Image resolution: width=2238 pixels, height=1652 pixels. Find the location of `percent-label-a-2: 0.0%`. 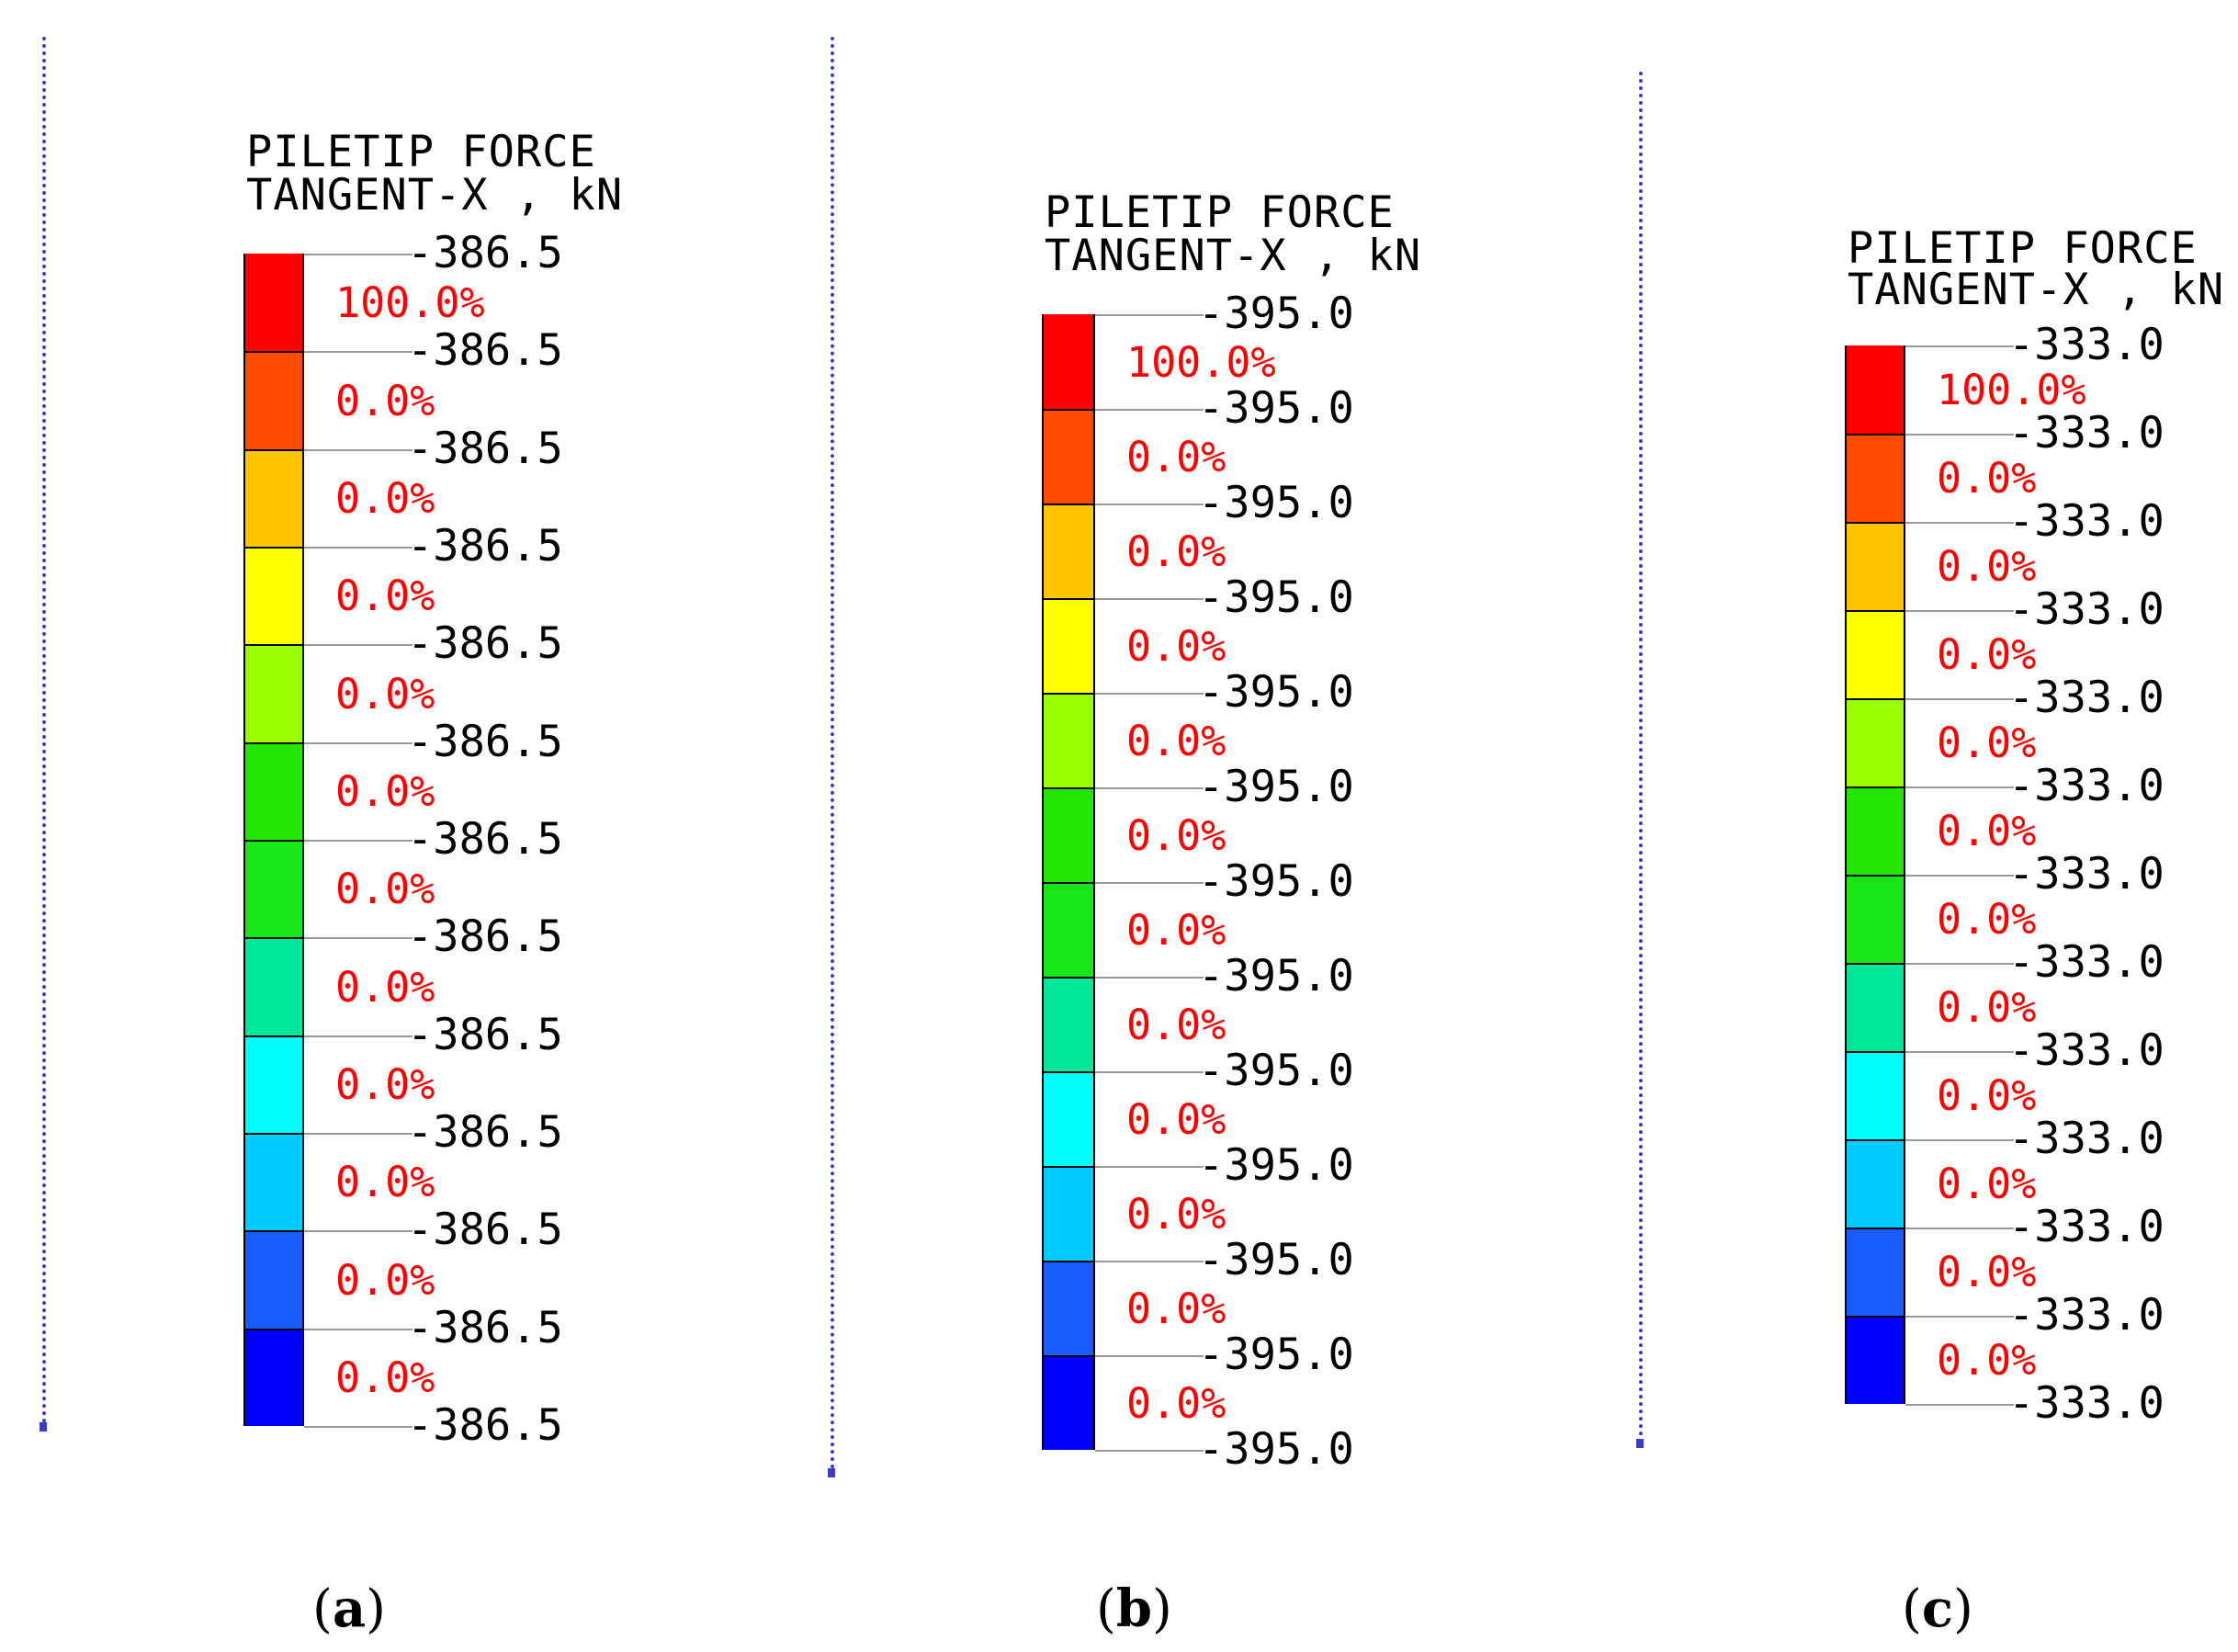

percent-label-a-2: 0.0% is located at coordinates (385, 400).